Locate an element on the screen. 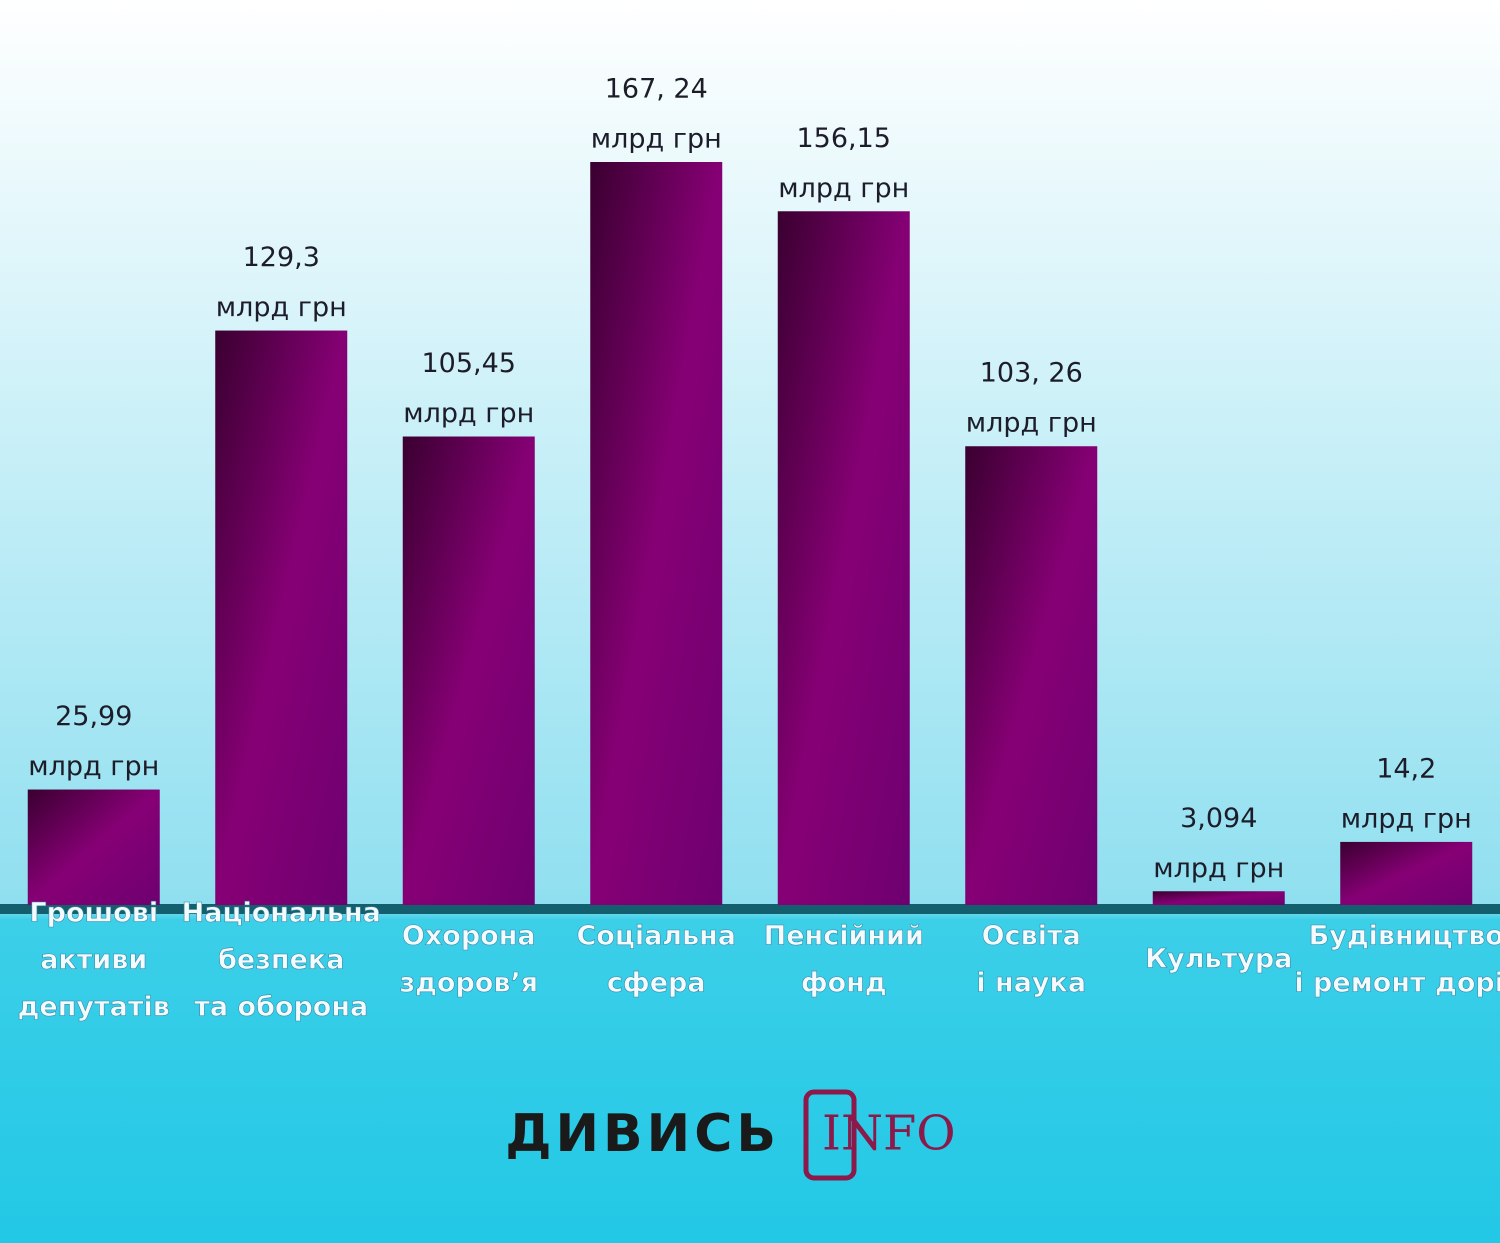 This screenshot has width=1500, height=1243. x-tick-label: Грошові is located at coordinates (93, 913).